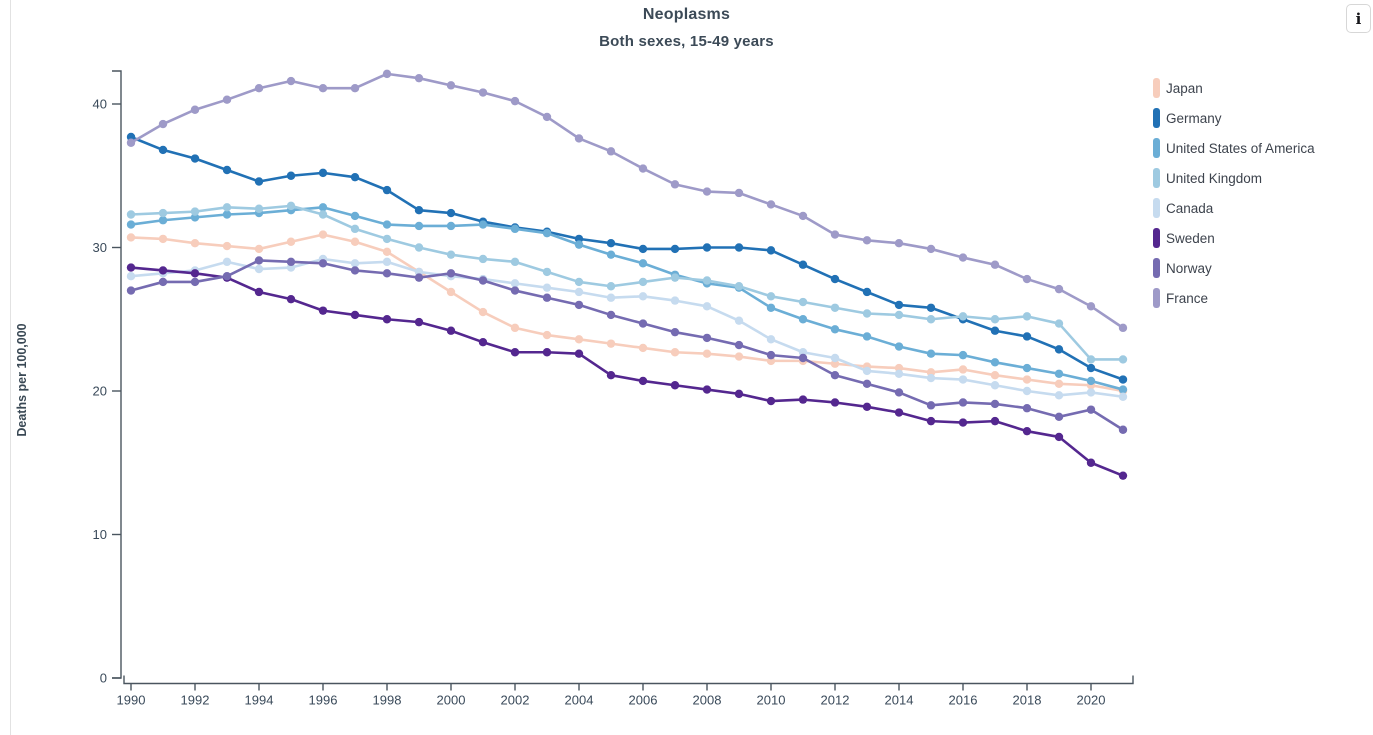 The image size is (1373, 735). I want to click on data-point-france-1990, so click(131, 142).